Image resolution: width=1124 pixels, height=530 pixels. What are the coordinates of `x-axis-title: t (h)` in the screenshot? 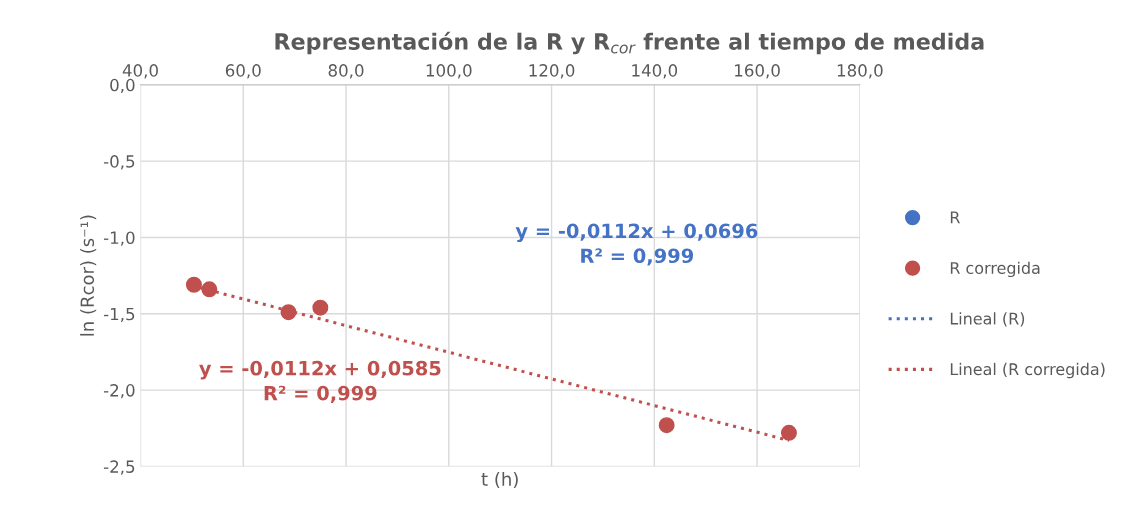 It's located at (499, 480).